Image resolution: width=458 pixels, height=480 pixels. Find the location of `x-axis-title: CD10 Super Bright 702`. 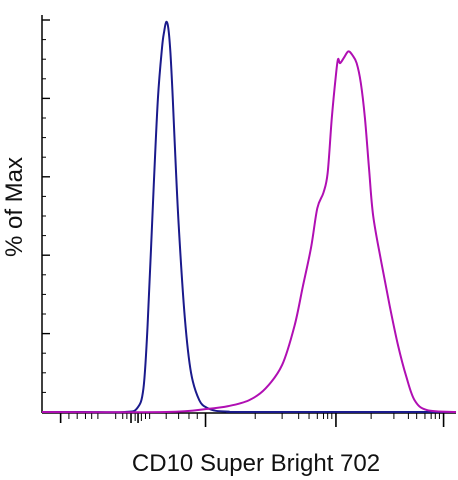

x-axis-title: CD10 Super Bright 702 is located at coordinates (256, 463).